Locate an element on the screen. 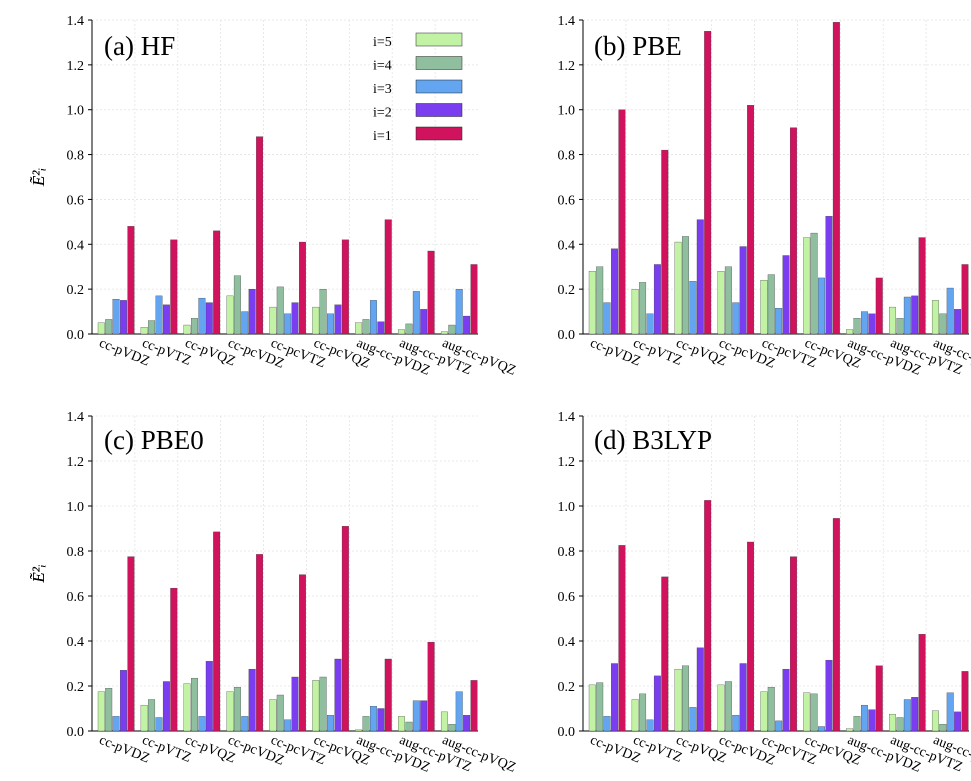  y-axis-label: Ẽ²ᵢ is located at coordinates (38, 573).